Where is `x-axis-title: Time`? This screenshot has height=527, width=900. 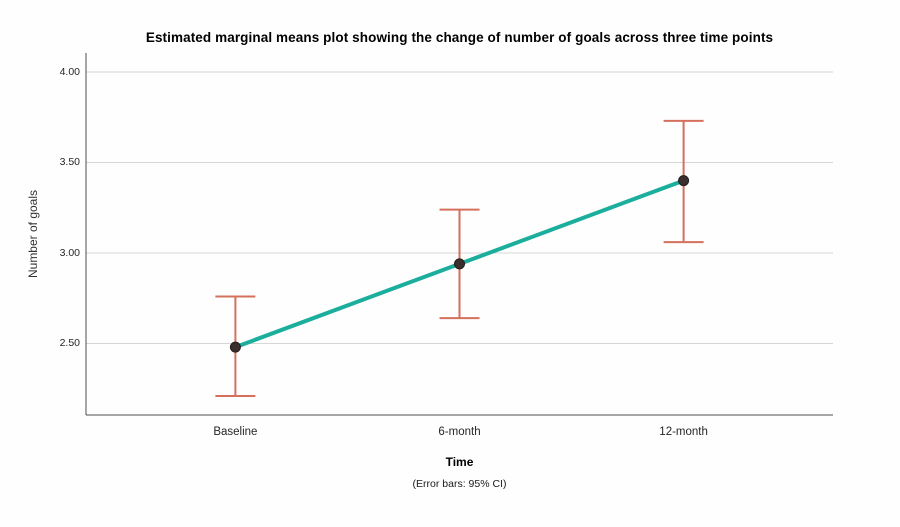
x-axis-title: Time is located at coordinates (459, 462).